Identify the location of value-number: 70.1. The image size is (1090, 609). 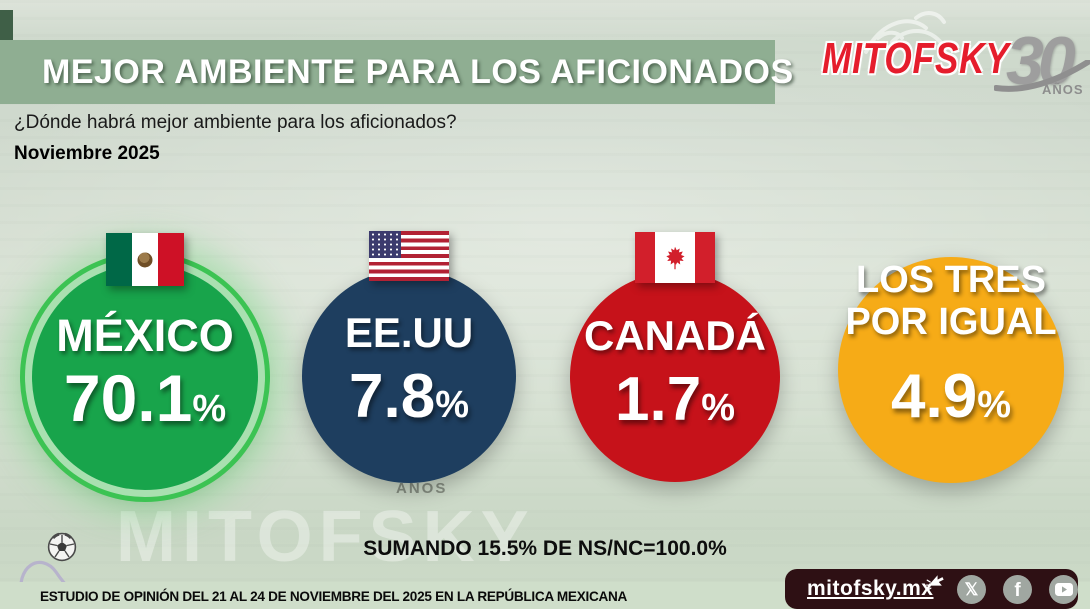
(128, 398).